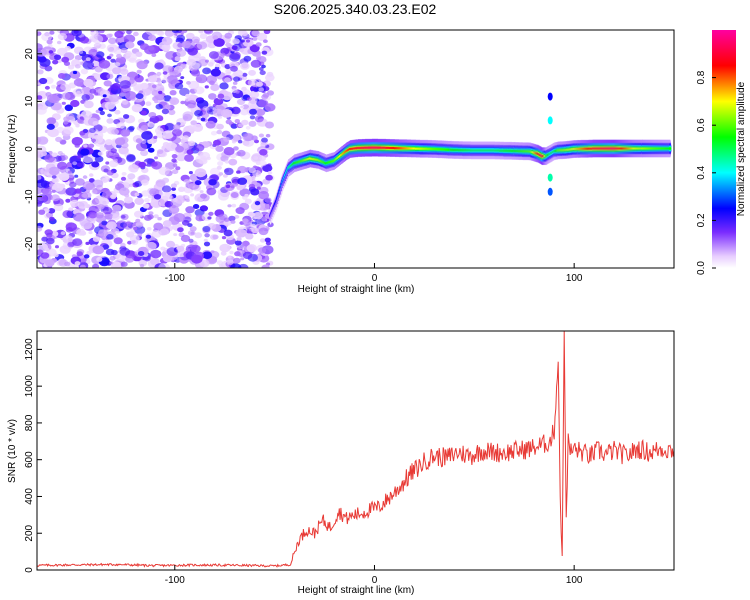 This screenshot has width=750, height=600. I want to click on ridge-mark, so click(550, 177).